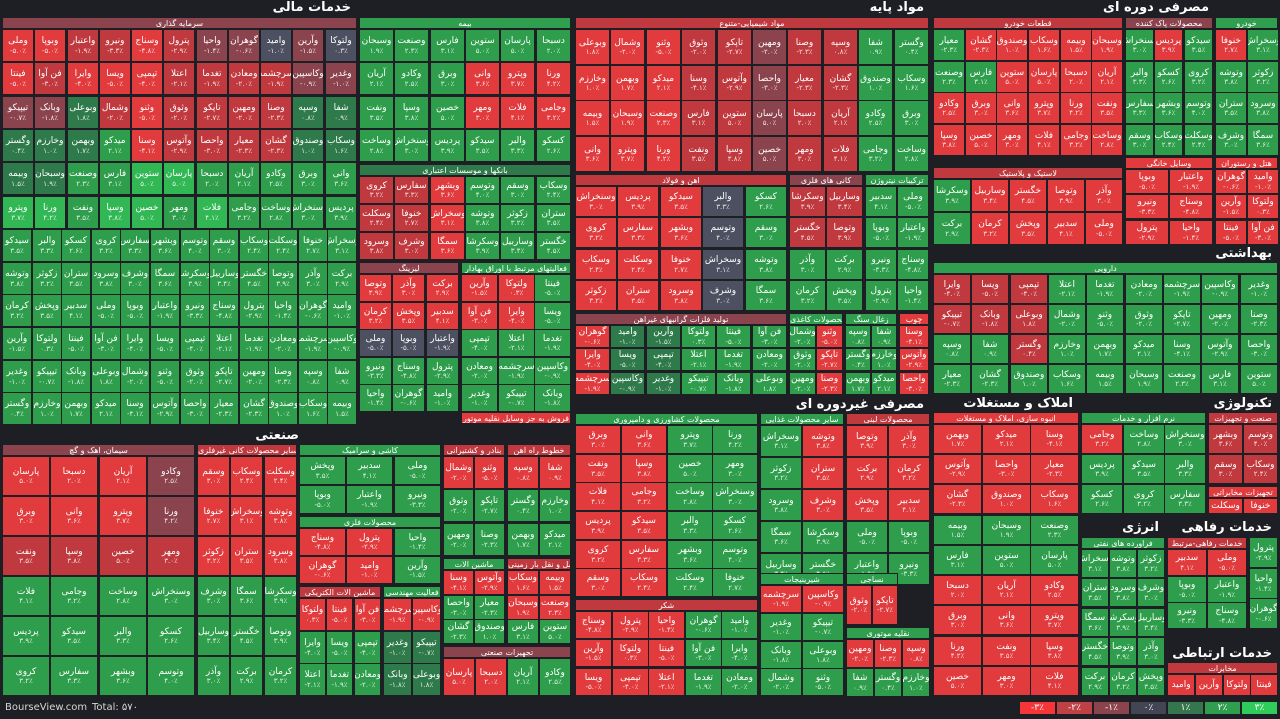  Describe the element at coordinates (913, 295) in the screenshot. I see `stock-tile: واحیا -۱.۴٪` at that location.